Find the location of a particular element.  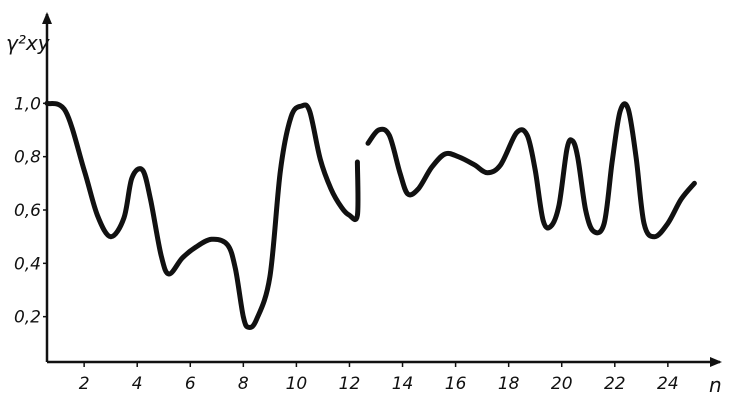

x-tick-label: 22 is located at coordinates (615, 384).